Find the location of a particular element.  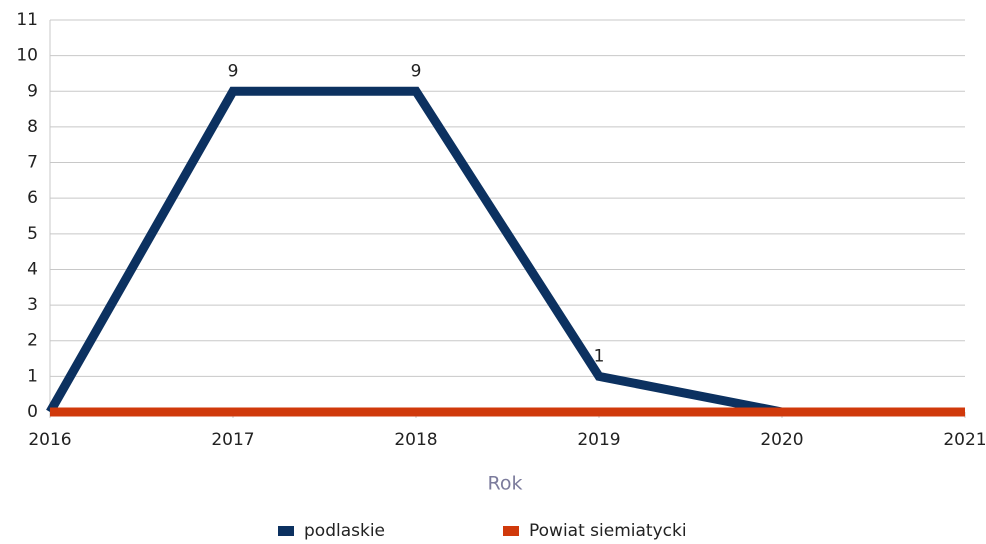

x-tick-label: 2017 is located at coordinates (232, 440).